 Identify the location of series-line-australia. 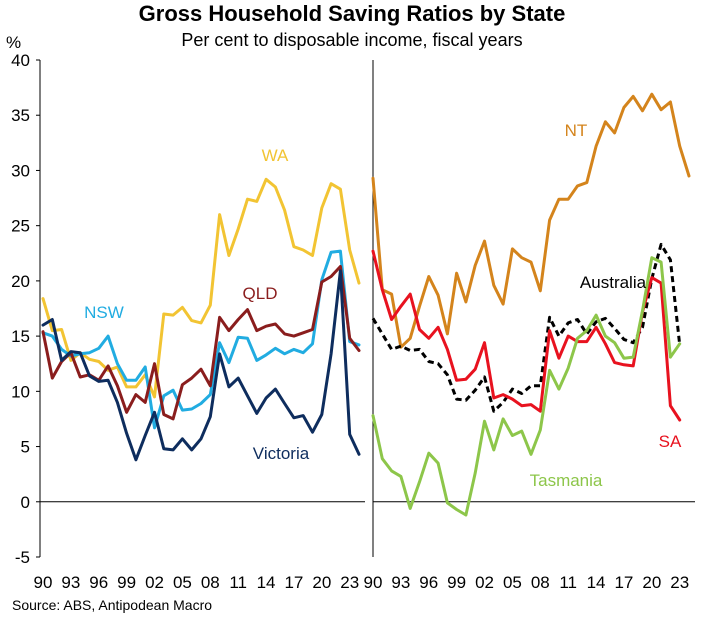
(526, 327).